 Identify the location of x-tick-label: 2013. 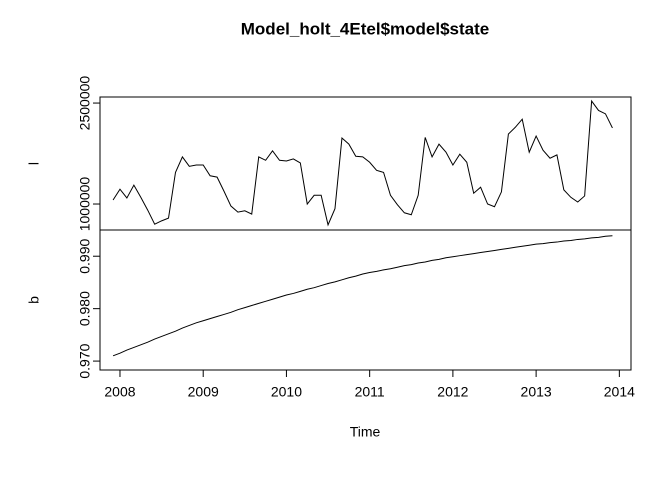
(536, 392).